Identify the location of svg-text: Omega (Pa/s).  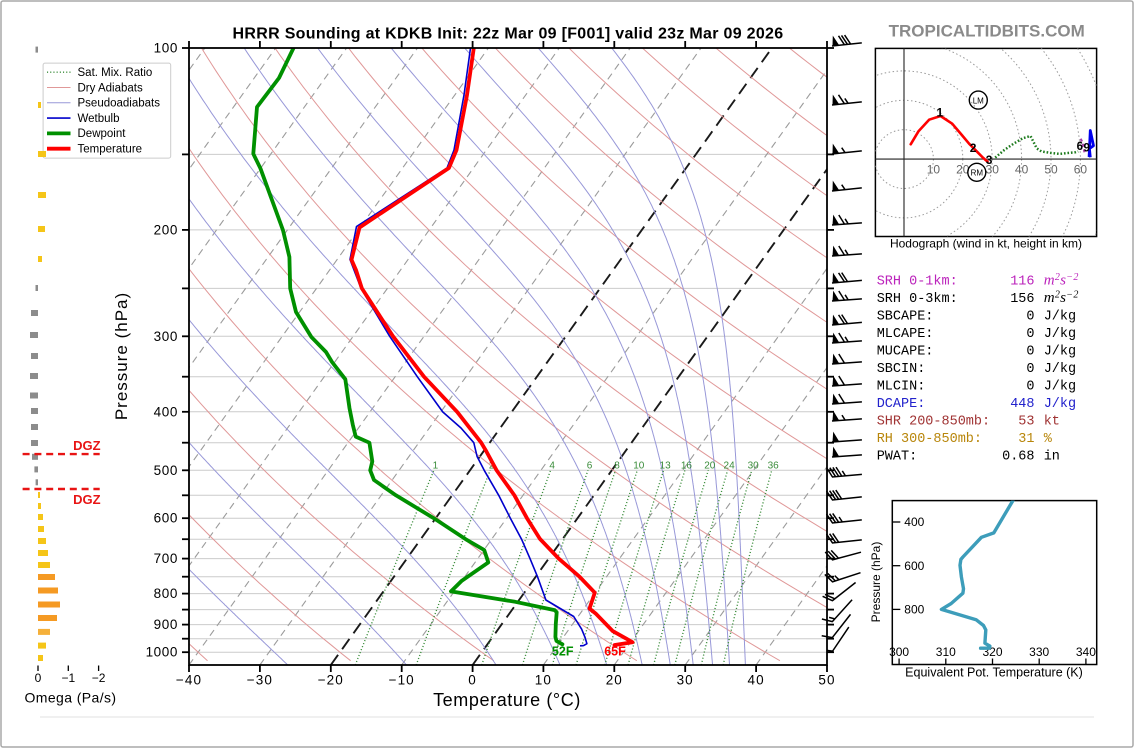
(71, 698).